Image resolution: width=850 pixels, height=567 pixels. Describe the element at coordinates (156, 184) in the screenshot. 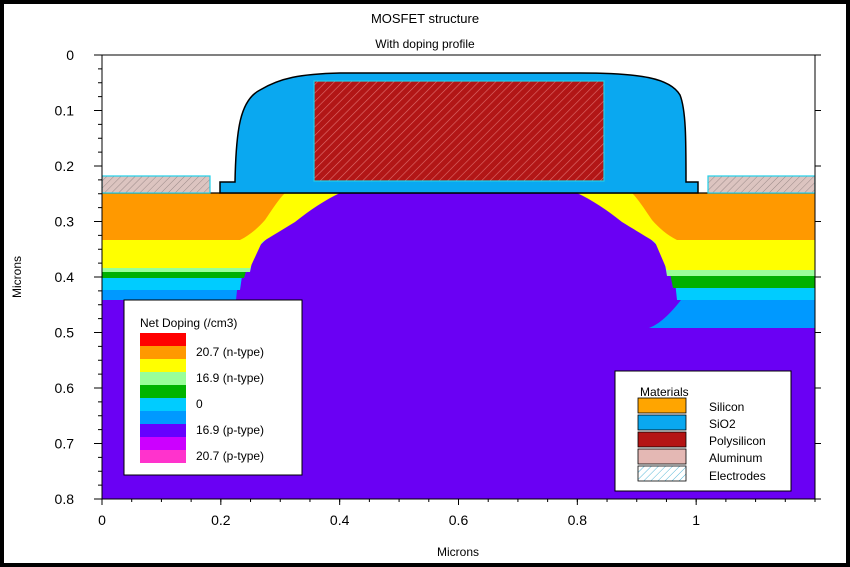

I see `source-aluminum-contact` at that location.